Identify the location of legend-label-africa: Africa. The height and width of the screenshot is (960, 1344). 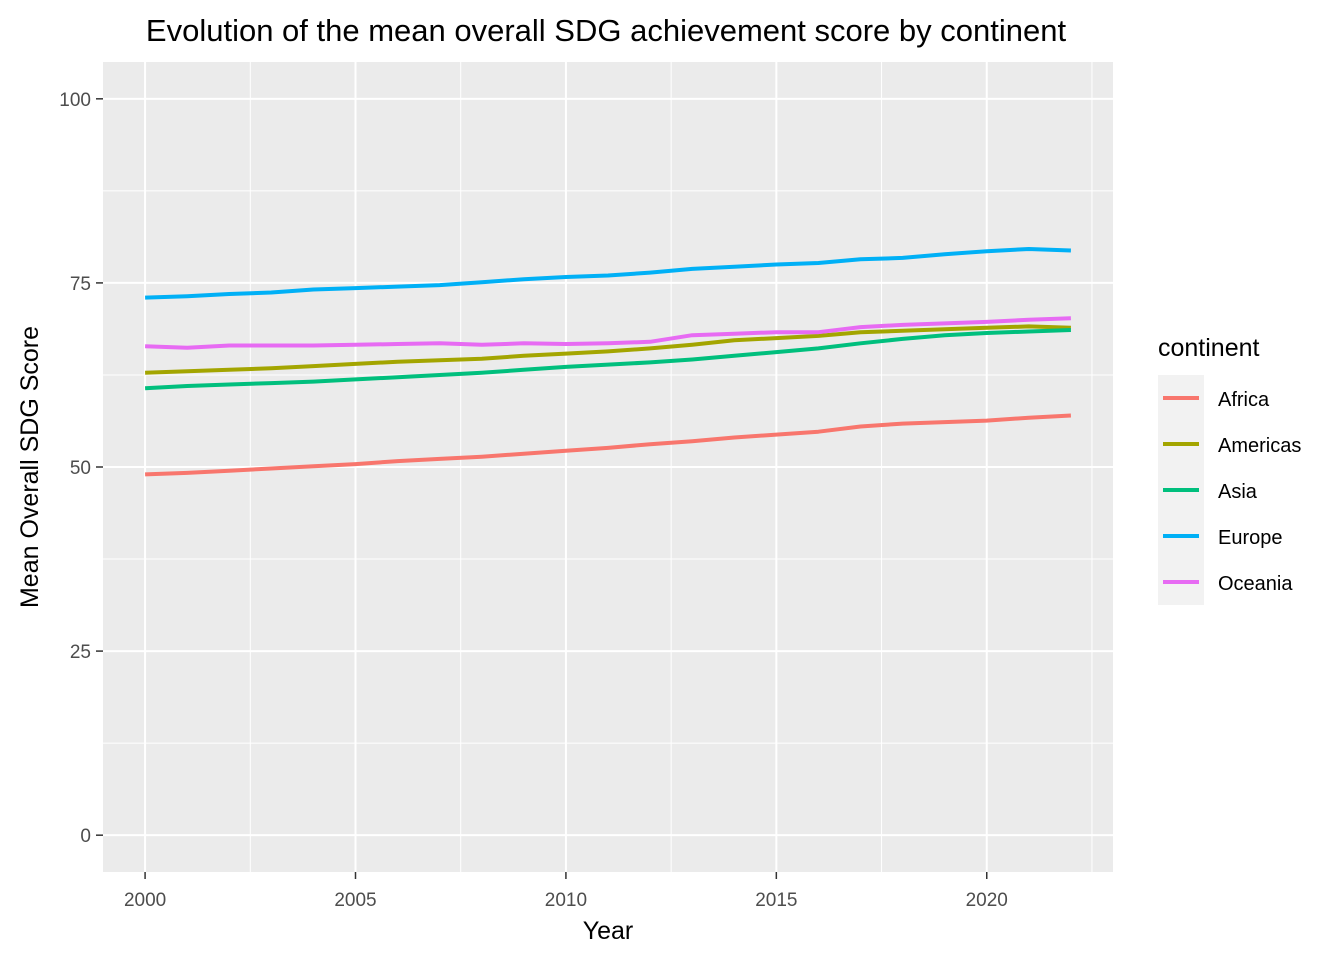
(1244, 400).